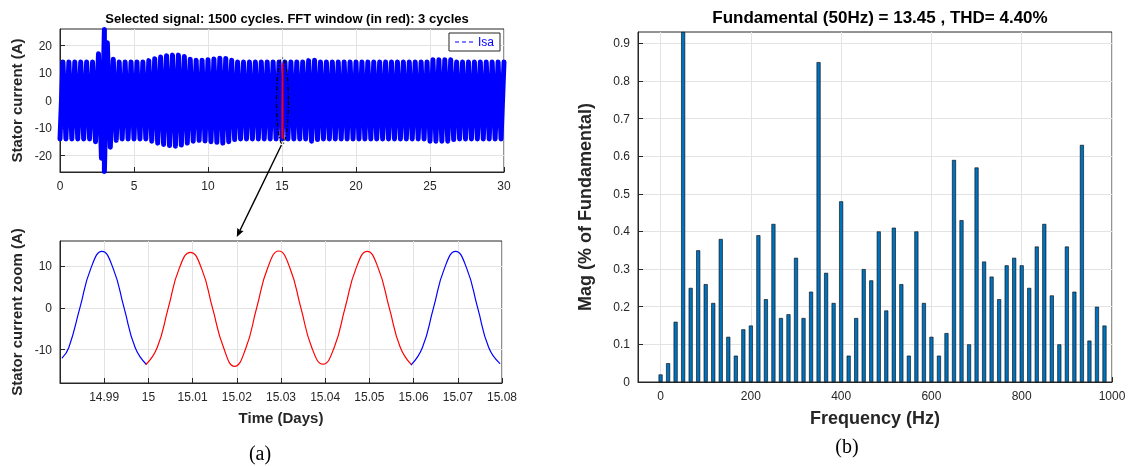 This screenshot has height=466, width=1134. Describe the element at coordinates (502, 397) in the screenshot. I see `x-tick-label: 15.08` at that location.